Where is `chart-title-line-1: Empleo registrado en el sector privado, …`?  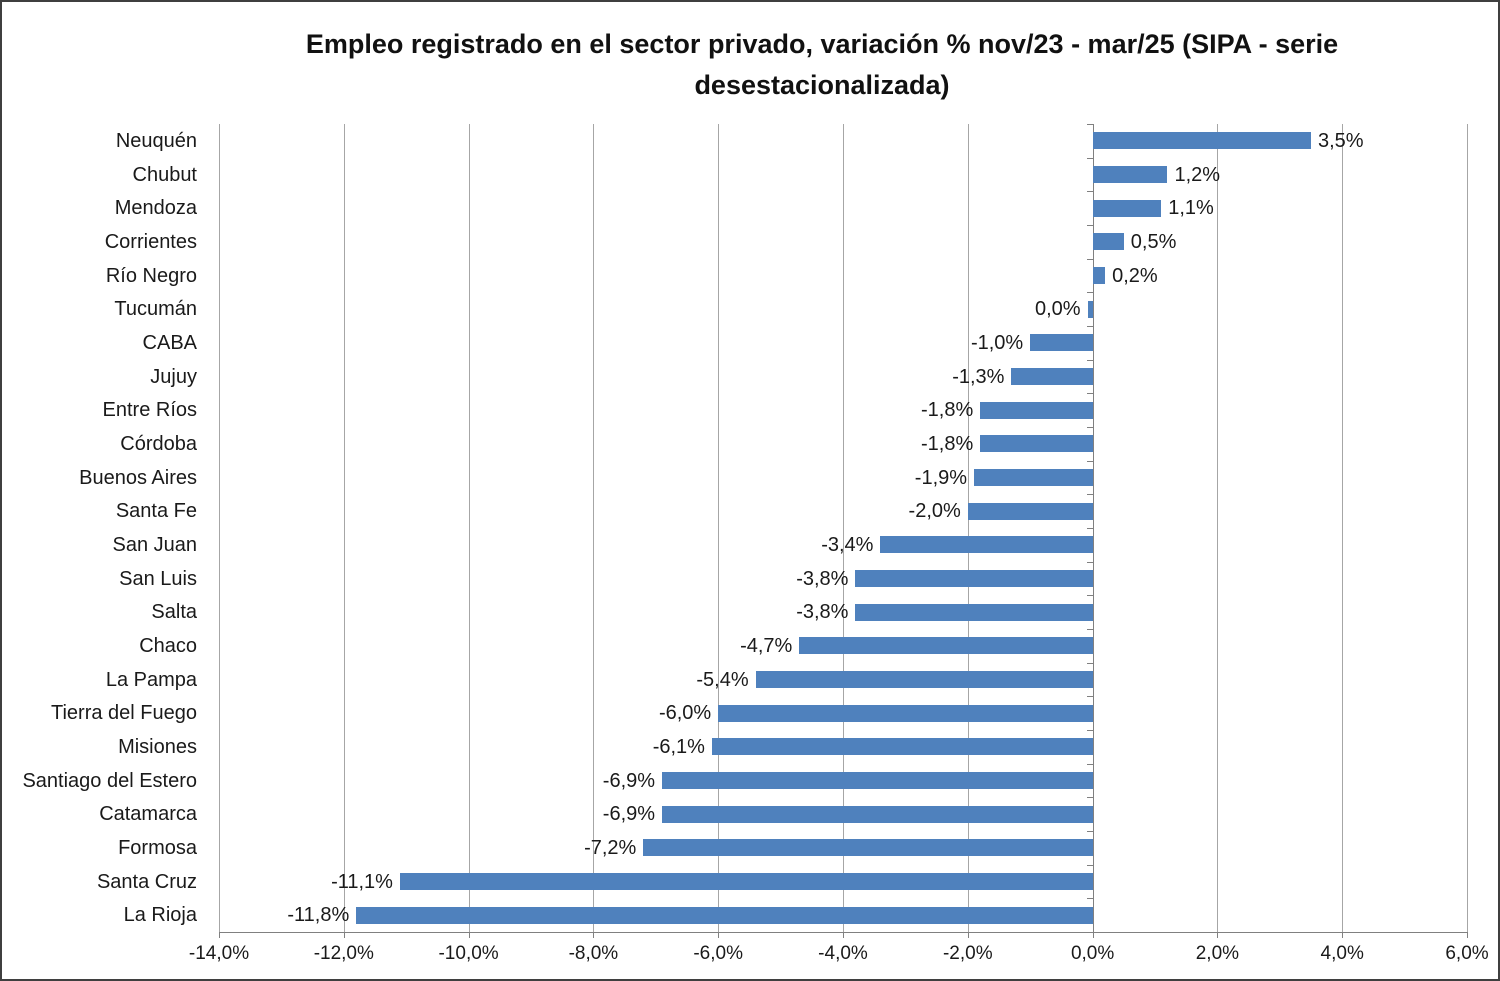 chart-title-line-1: Empleo registrado en el sector privado, … is located at coordinates (822, 44).